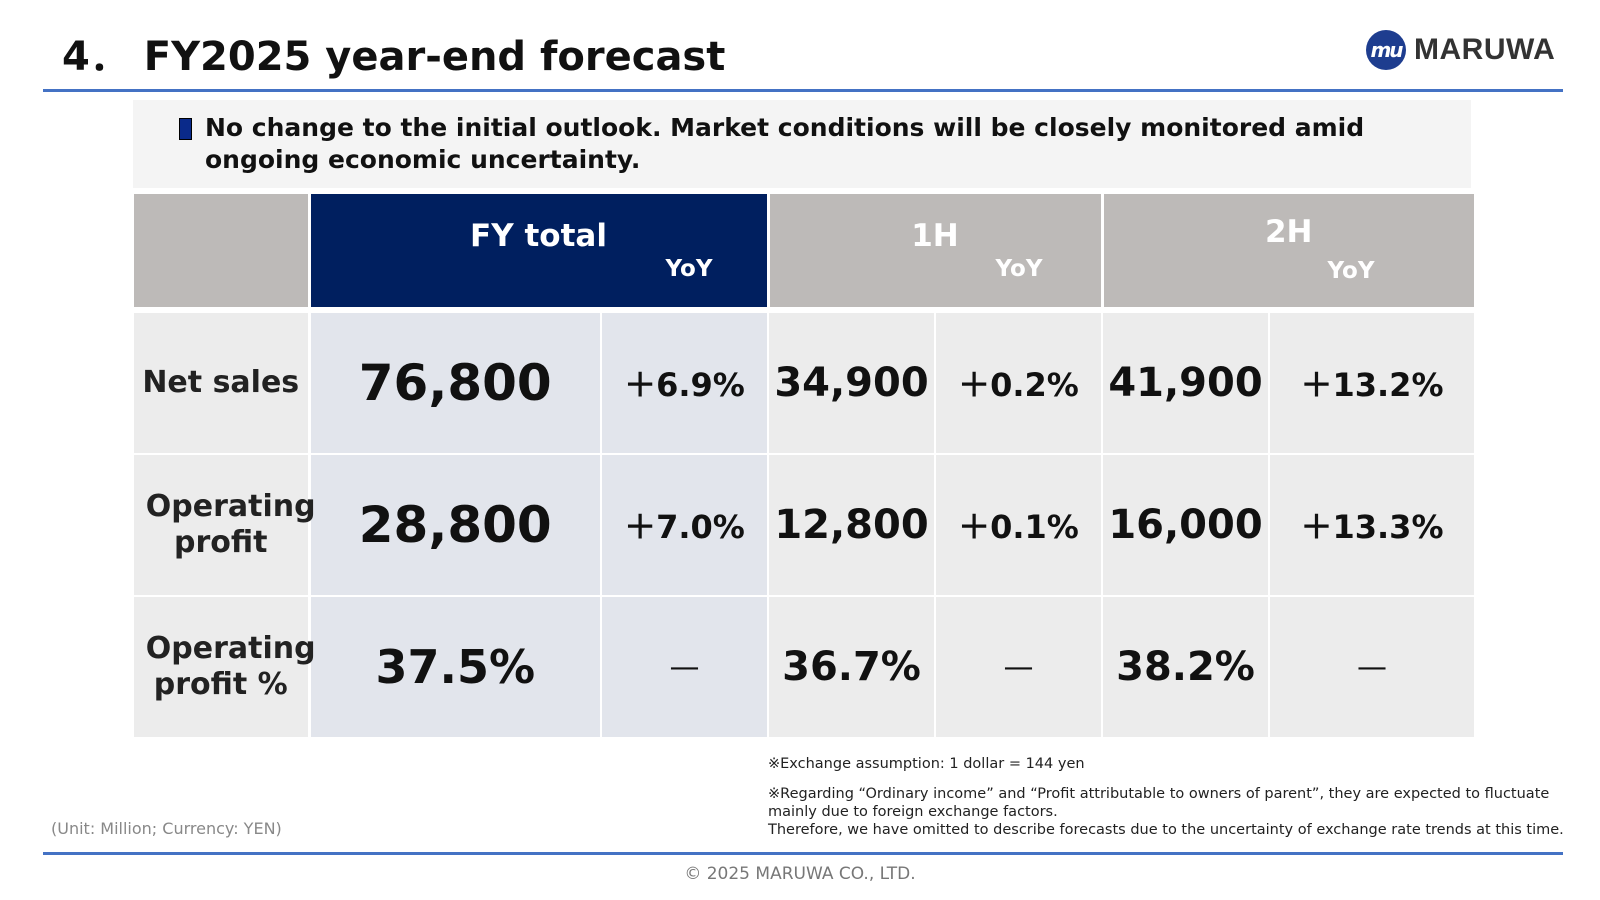 The height and width of the screenshot is (900, 1600). I want to click on header-1h: 1H YoY, so click(936, 250).